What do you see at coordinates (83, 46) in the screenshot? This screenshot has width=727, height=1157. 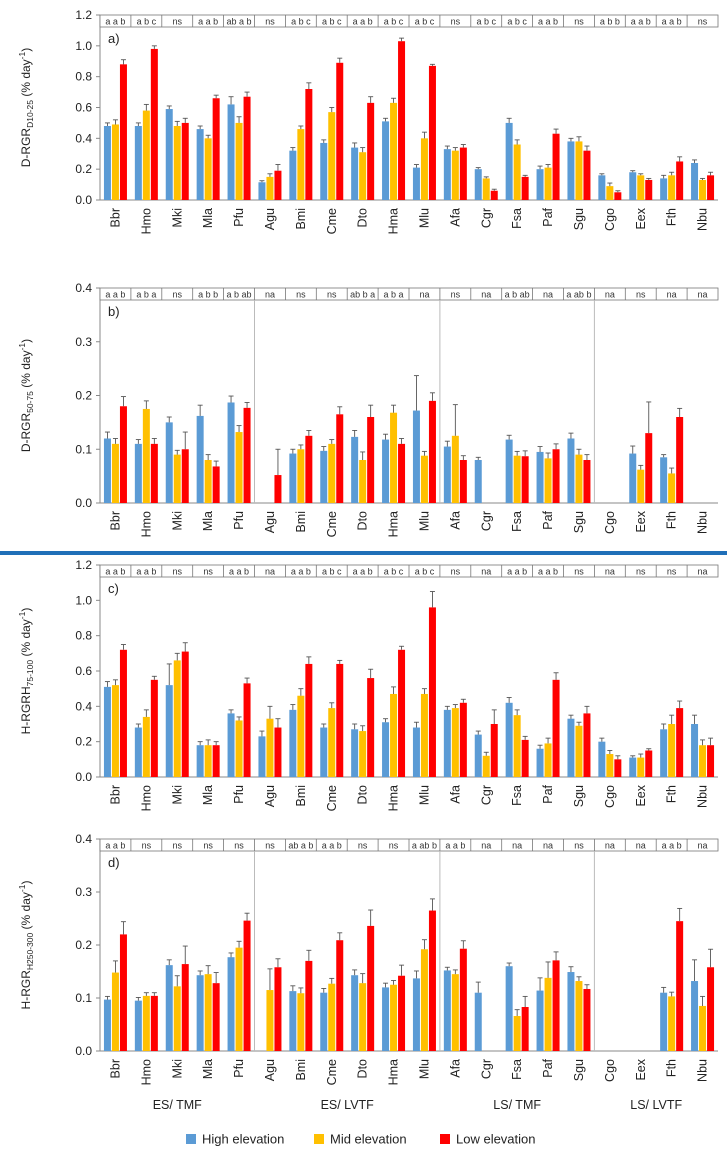 I see `y-tick-label: 1.0` at bounding box center [83, 46].